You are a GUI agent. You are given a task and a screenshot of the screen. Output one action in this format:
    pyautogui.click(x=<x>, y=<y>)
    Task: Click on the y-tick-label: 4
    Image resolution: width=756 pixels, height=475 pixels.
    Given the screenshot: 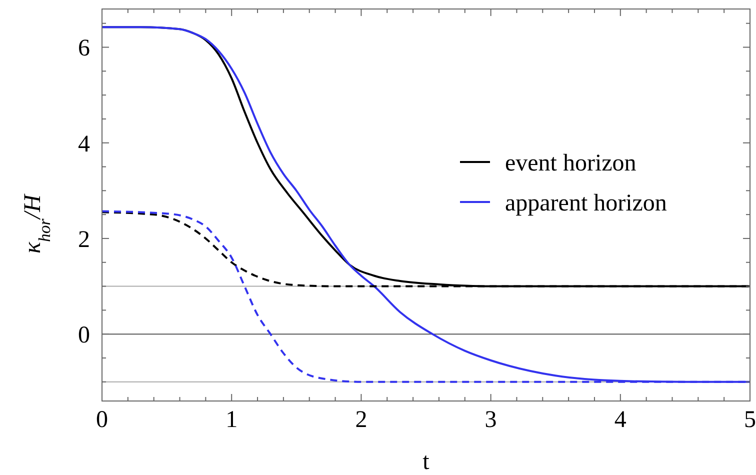 What is the action you would take?
    pyautogui.click(x=84, y=144)
    